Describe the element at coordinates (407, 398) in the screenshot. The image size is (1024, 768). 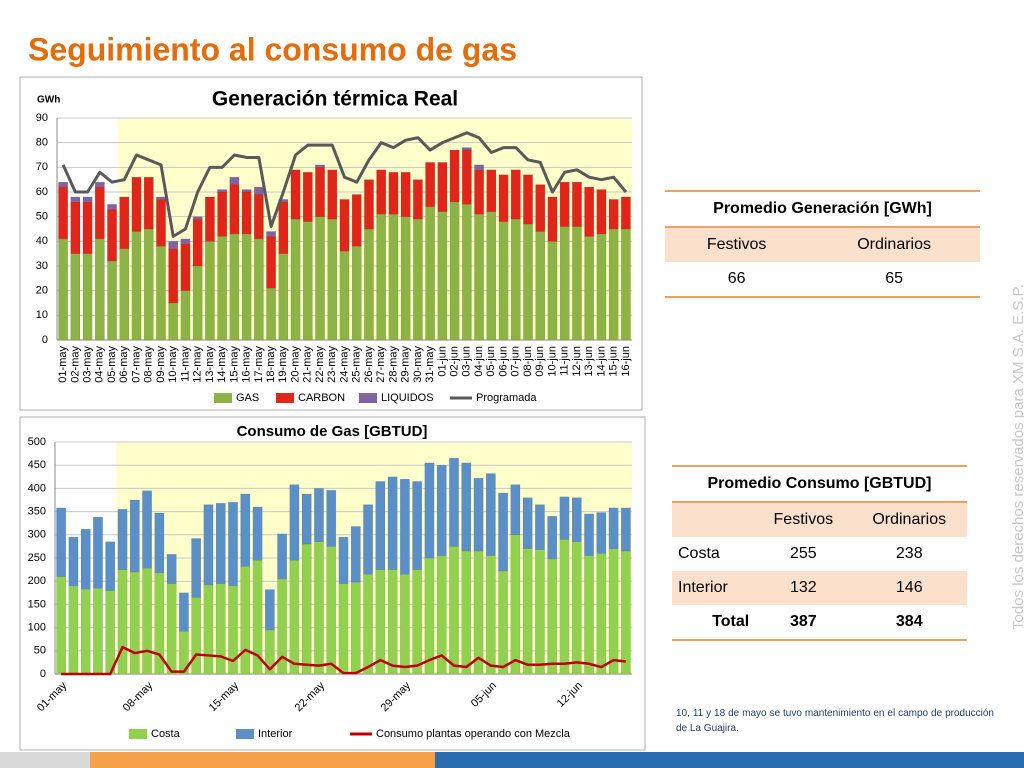
I see `legend-label: LIQUIDOS` at that location.